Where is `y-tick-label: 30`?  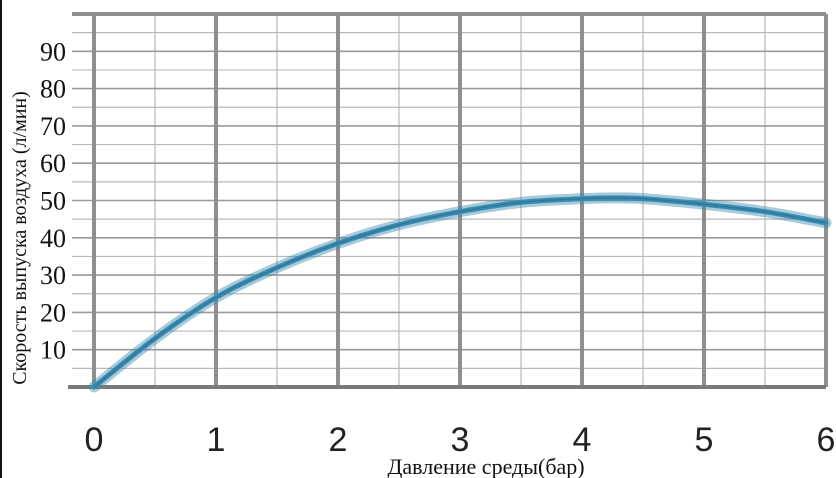 y-tick-label: 30 is located at coordinates (53, 275).